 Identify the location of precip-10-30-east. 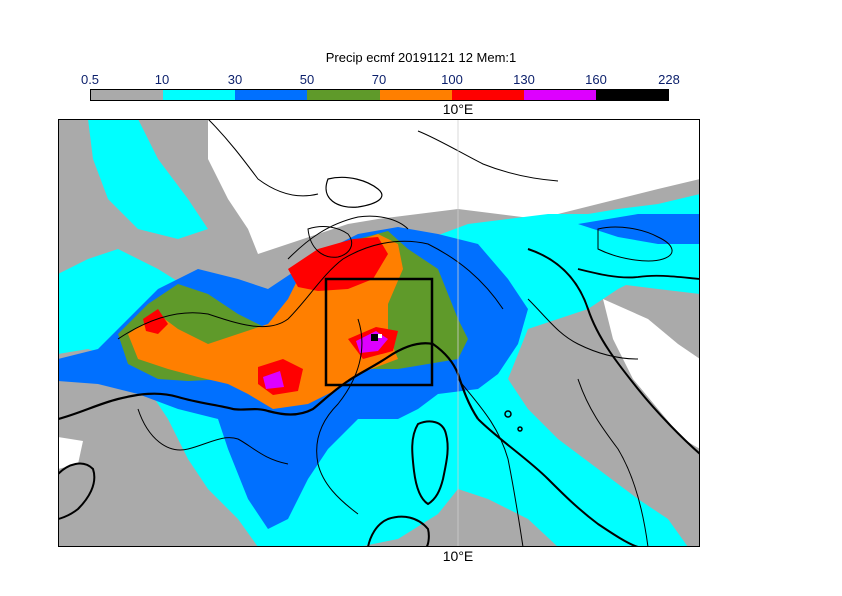
(649, 271).